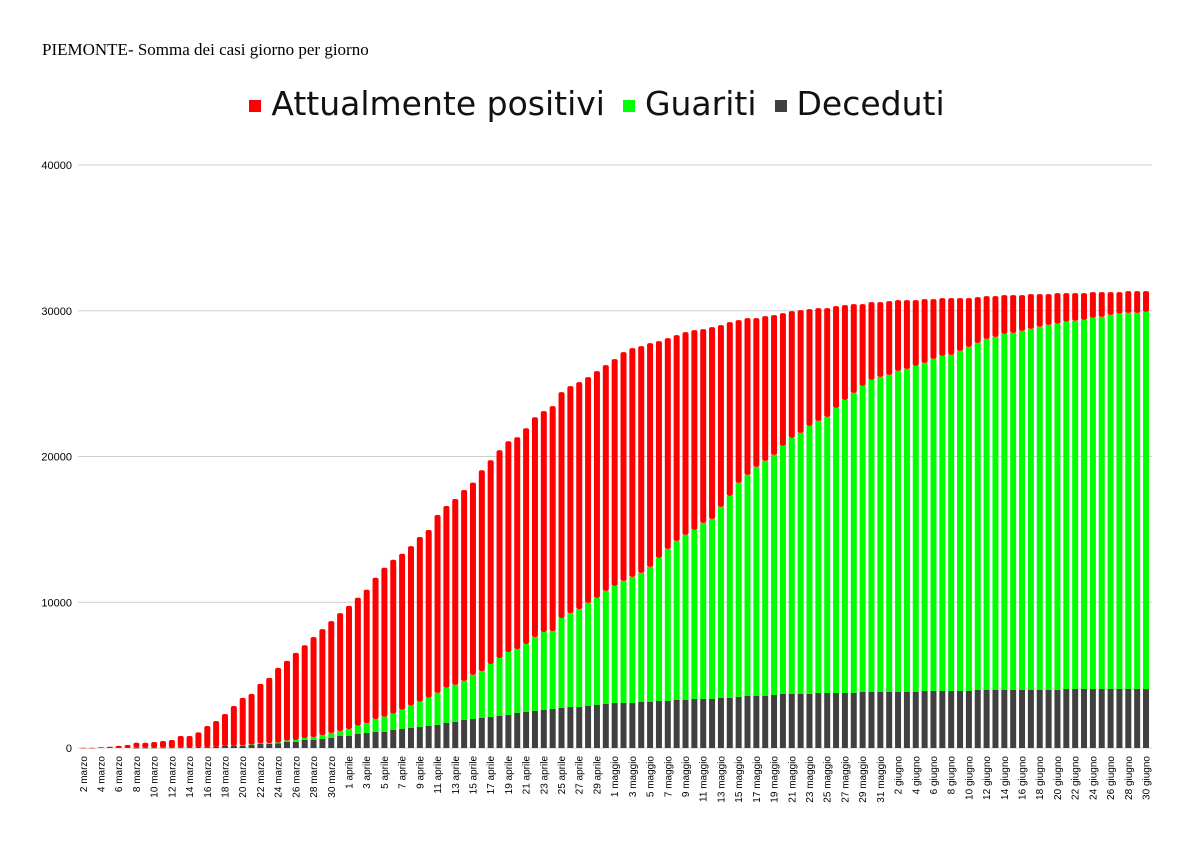 Image resolution: width=1194 pixels, height=849 pixels. I want to click on x-tick-label: 3 aprile, so click(367, 772).